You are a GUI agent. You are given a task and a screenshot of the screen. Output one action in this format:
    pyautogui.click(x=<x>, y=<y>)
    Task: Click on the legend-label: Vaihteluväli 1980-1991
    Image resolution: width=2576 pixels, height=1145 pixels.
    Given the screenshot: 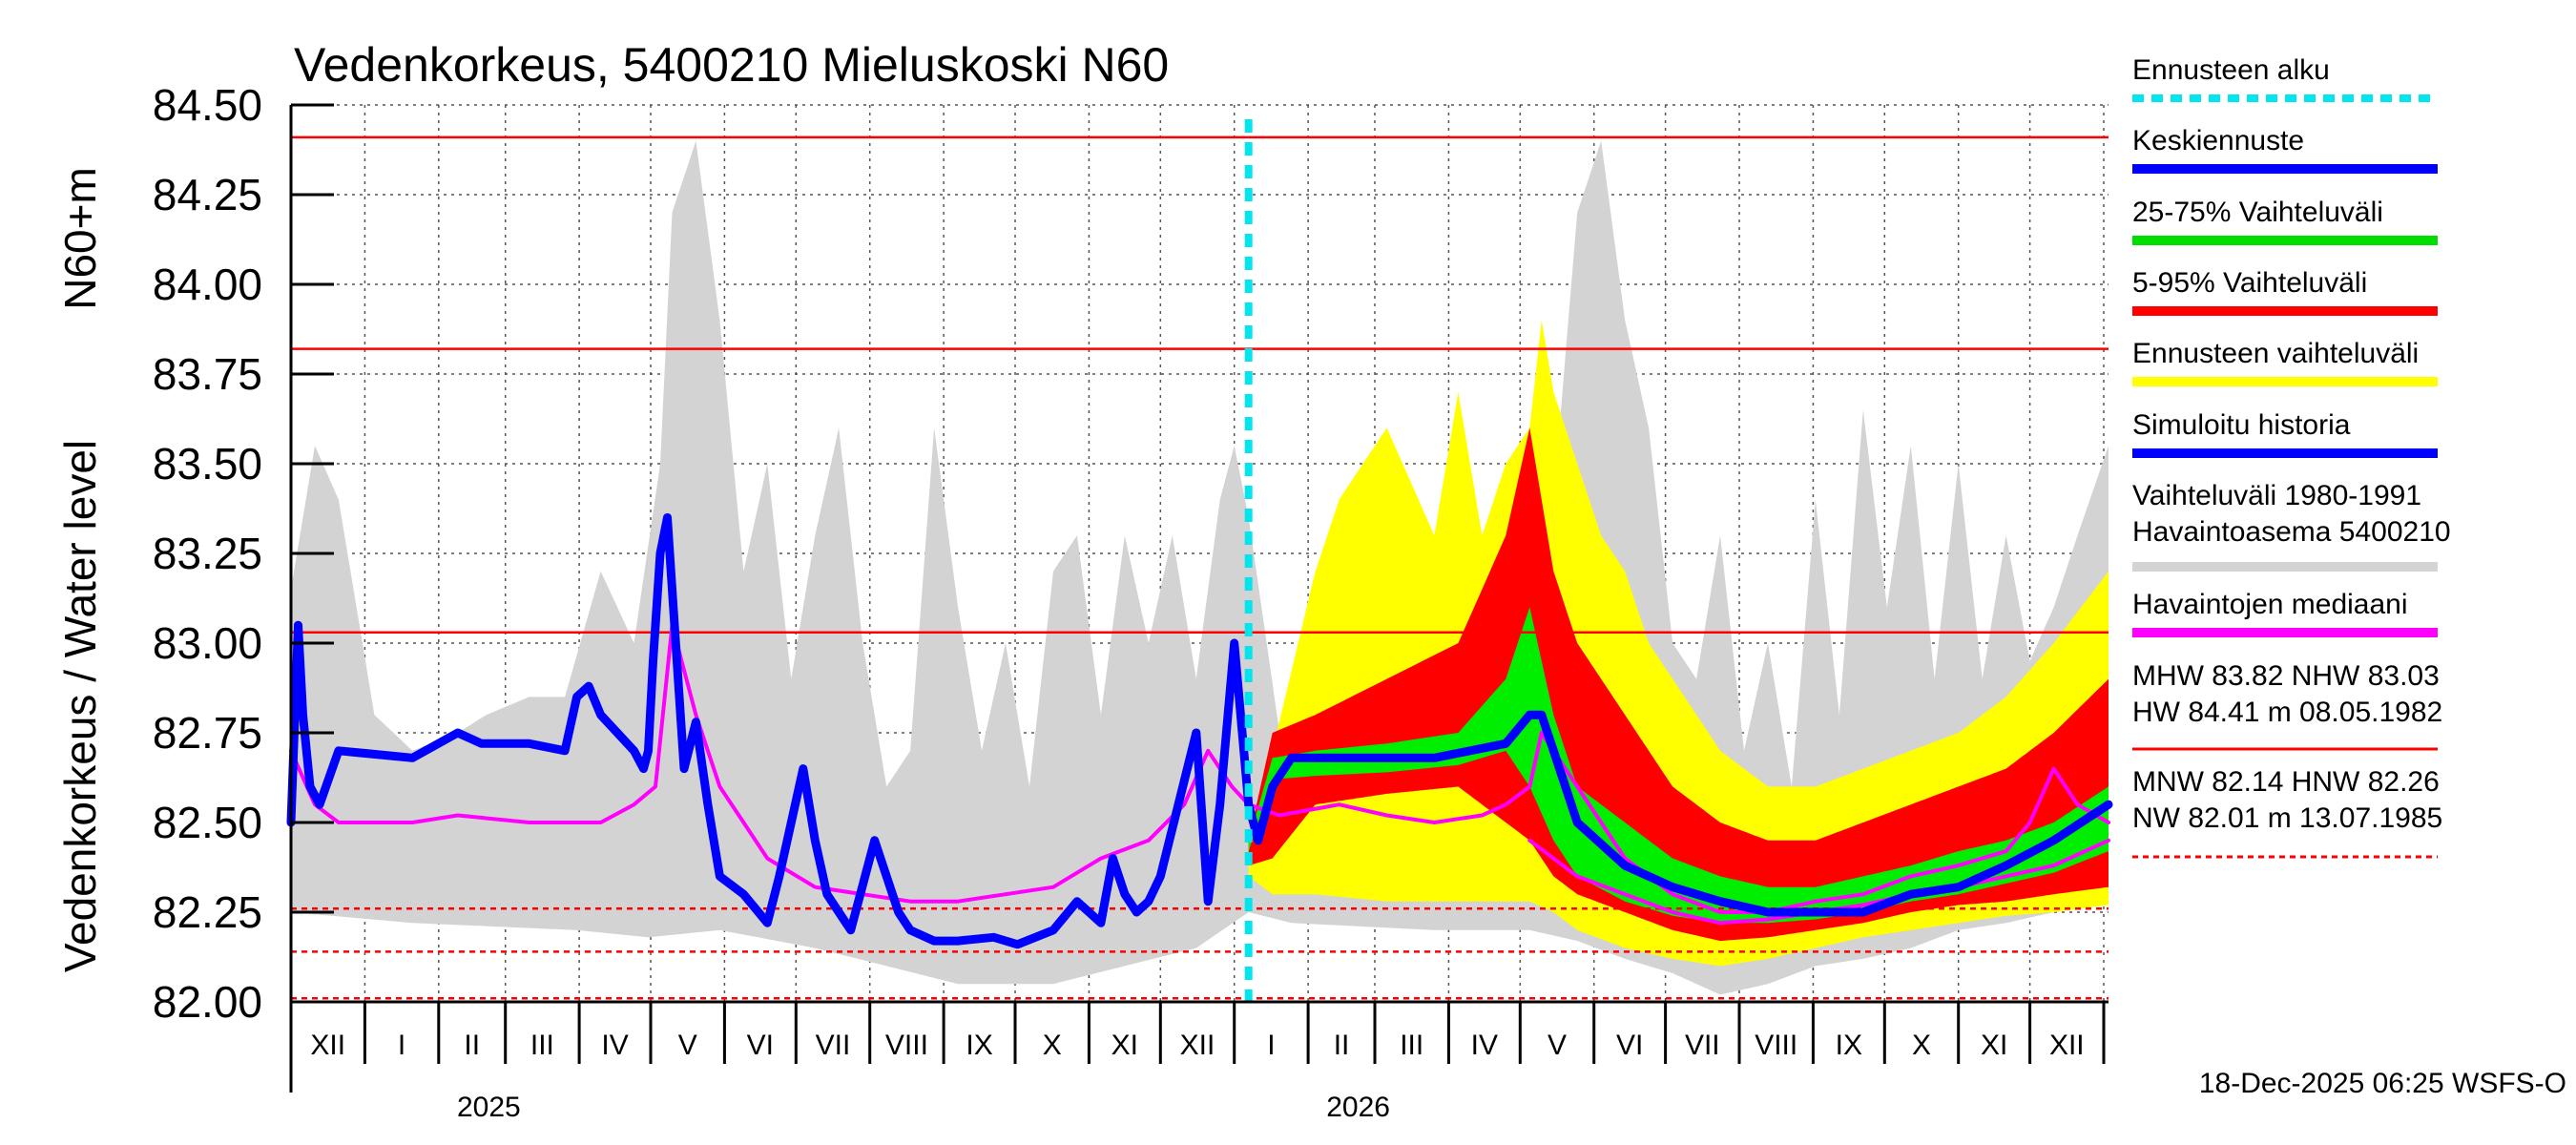 What is the action you would take?
    pyautogui.click(x=2276, y=495)
    